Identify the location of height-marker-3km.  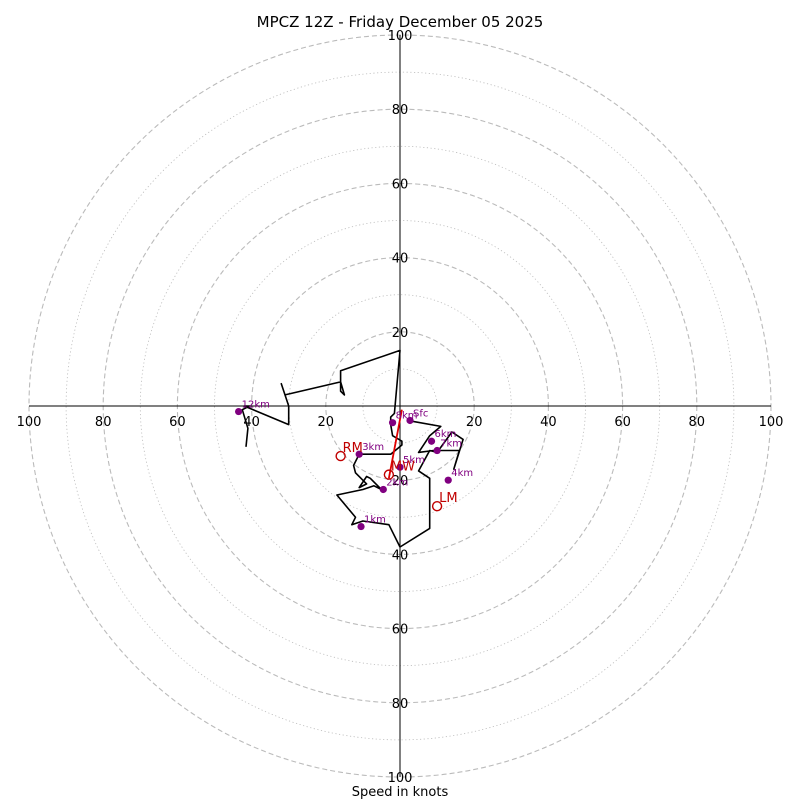
(359, 454).